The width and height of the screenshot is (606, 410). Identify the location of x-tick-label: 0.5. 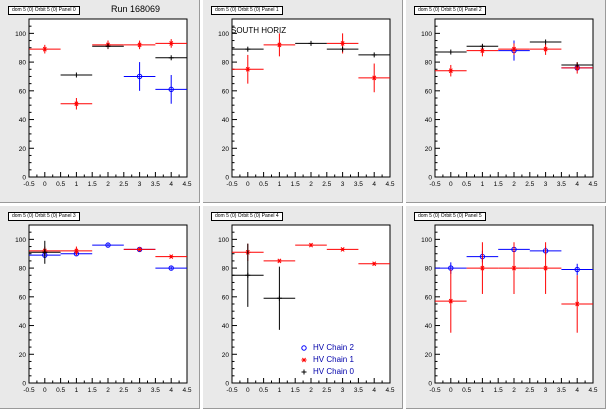
(466, 184).